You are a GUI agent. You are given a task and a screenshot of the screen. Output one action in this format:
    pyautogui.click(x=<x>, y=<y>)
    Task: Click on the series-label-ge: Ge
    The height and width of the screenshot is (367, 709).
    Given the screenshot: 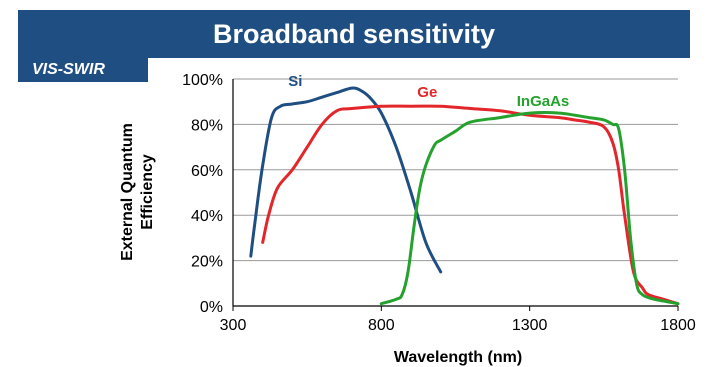 What is the action you would take?
    pyautogui.click(x=427, y=92)
    